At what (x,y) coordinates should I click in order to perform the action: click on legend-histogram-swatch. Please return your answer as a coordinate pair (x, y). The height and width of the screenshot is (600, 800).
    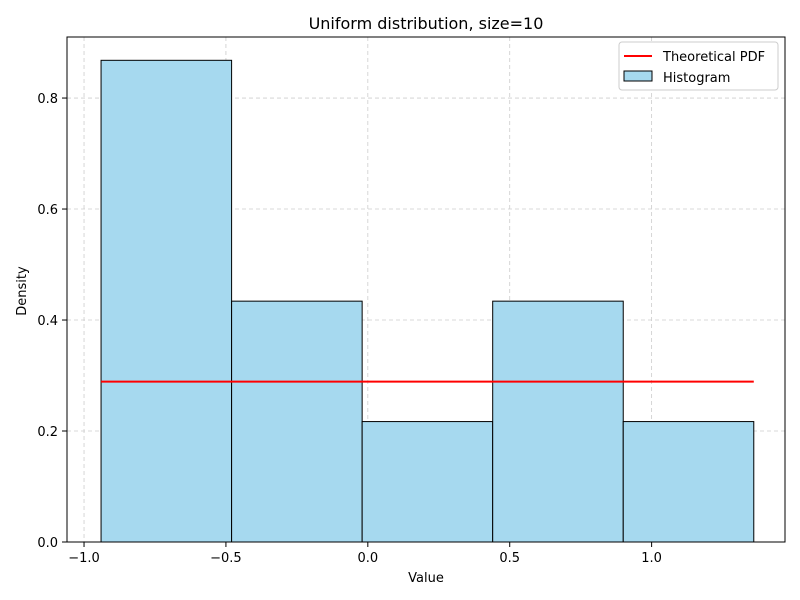
    Looking at the image, I should click on (638, 76).